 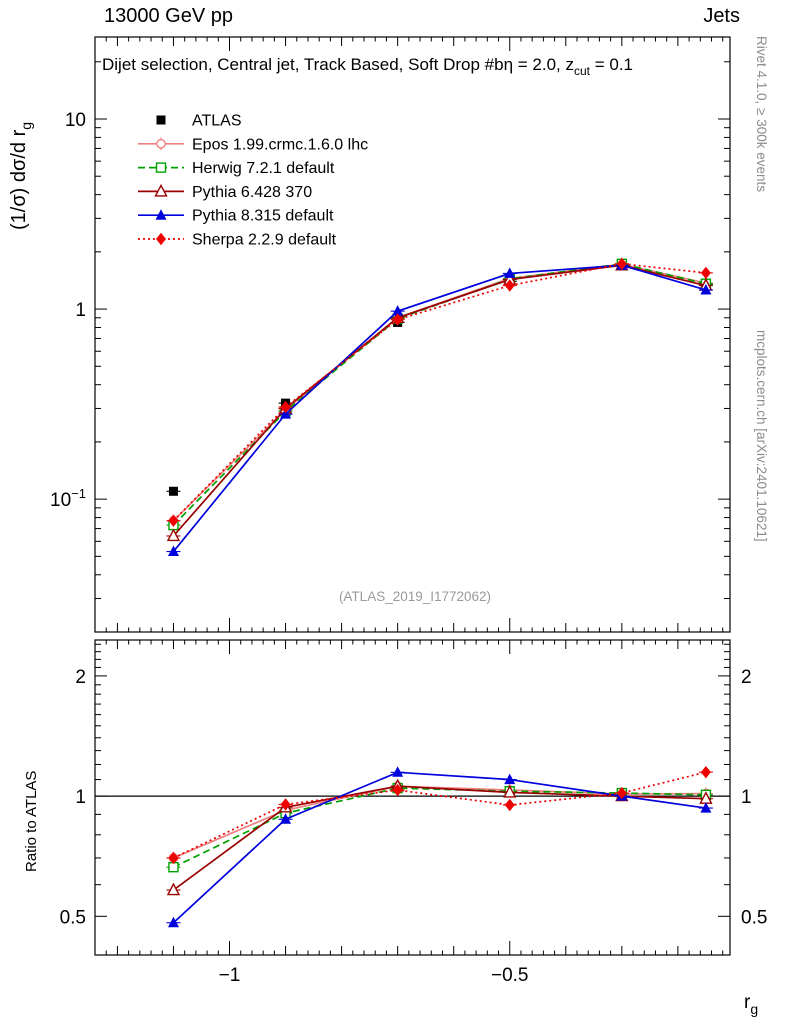 I want to click on x-tick-label: −0.5, so click(x=510, y=975).